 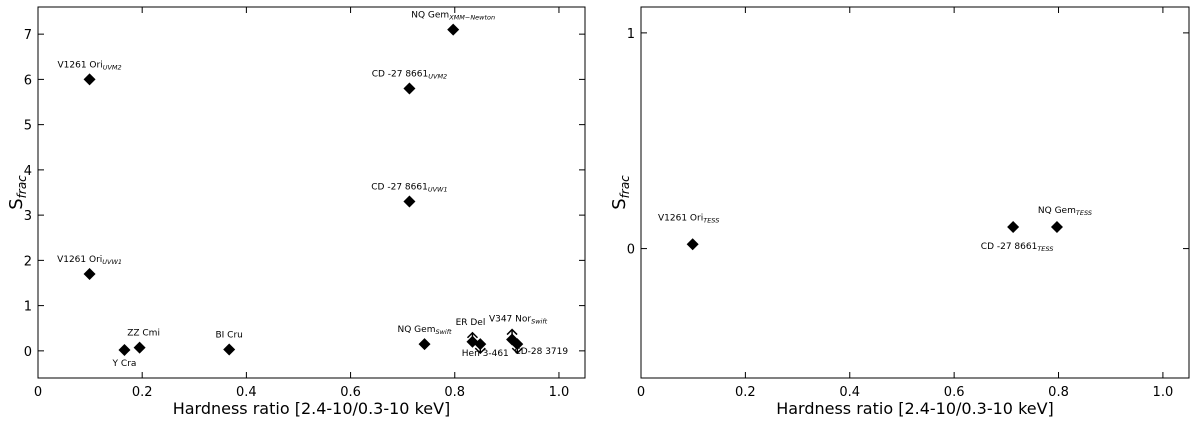 I want to click on point-label: CD -27 8661UVM2, so click(x=410, y=74).